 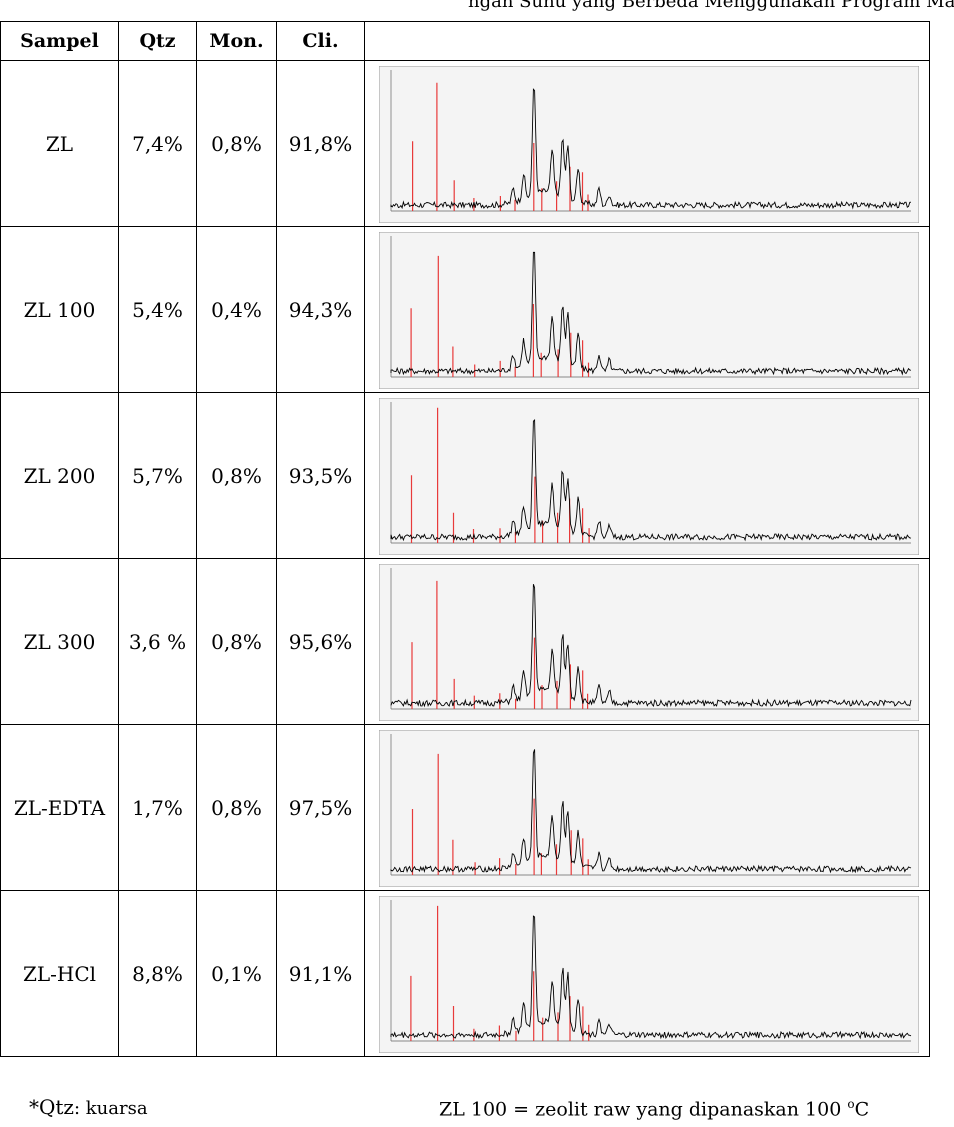 What do you see at coordinates (320, 807) in the screenshot?
I see `cell-cli: 97,5%` at bounding box center [320, 807].